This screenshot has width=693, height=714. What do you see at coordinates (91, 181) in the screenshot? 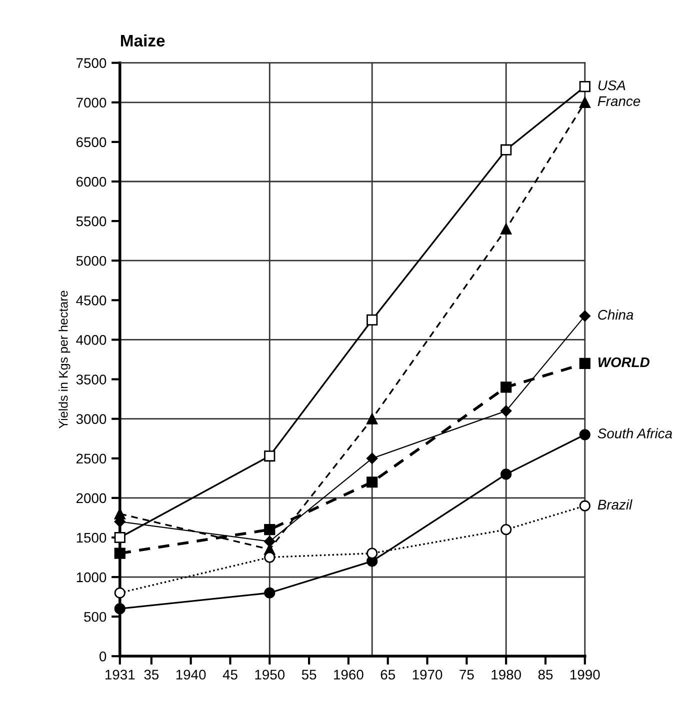
I see `y-tick-label: 6000` at bounding box center [91, 181].